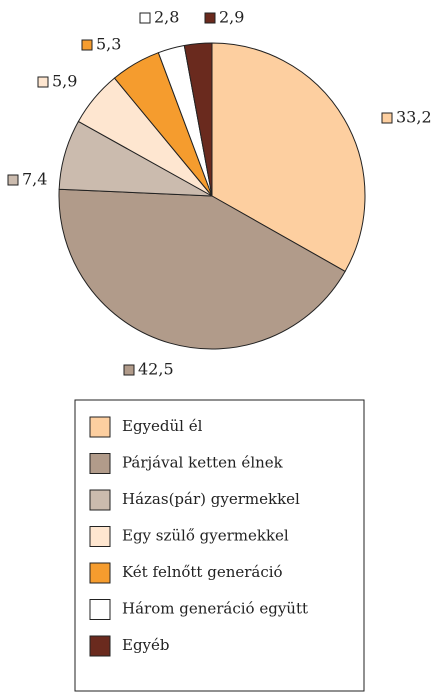 This screenshot has height=699, width=439. What do you see at coordinates (414, 117) in the screenshot?
I see `data-label: 33,2` at bounding box center [414, 117].